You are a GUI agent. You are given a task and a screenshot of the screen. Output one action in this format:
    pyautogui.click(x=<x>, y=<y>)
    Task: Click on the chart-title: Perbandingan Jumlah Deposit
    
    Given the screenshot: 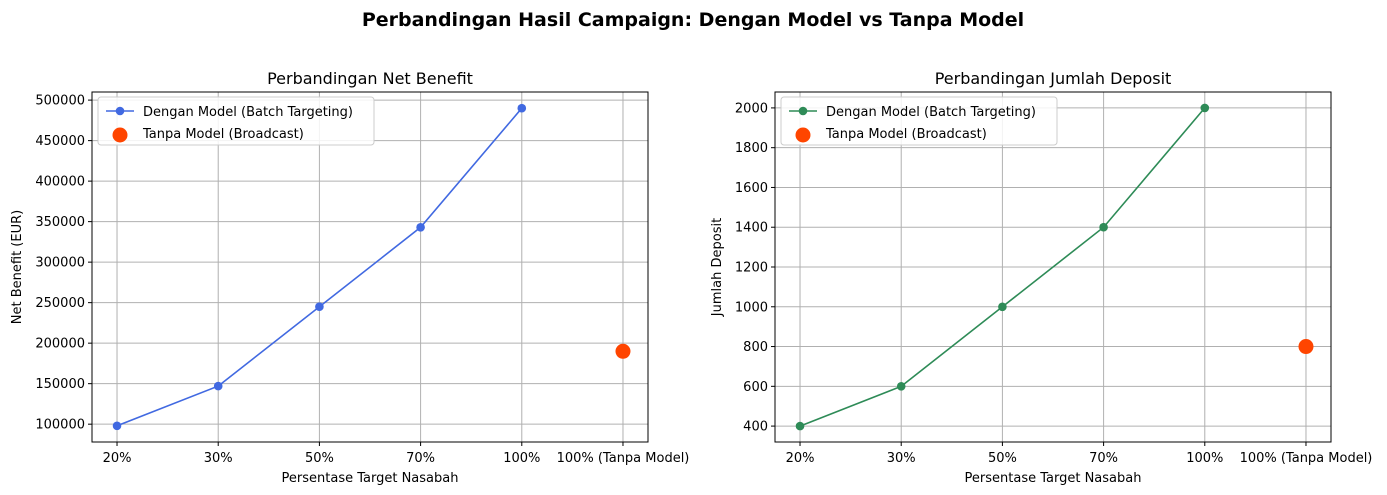 What is the action you would take?
    pyautogui.click(x=1053, y=78)
    